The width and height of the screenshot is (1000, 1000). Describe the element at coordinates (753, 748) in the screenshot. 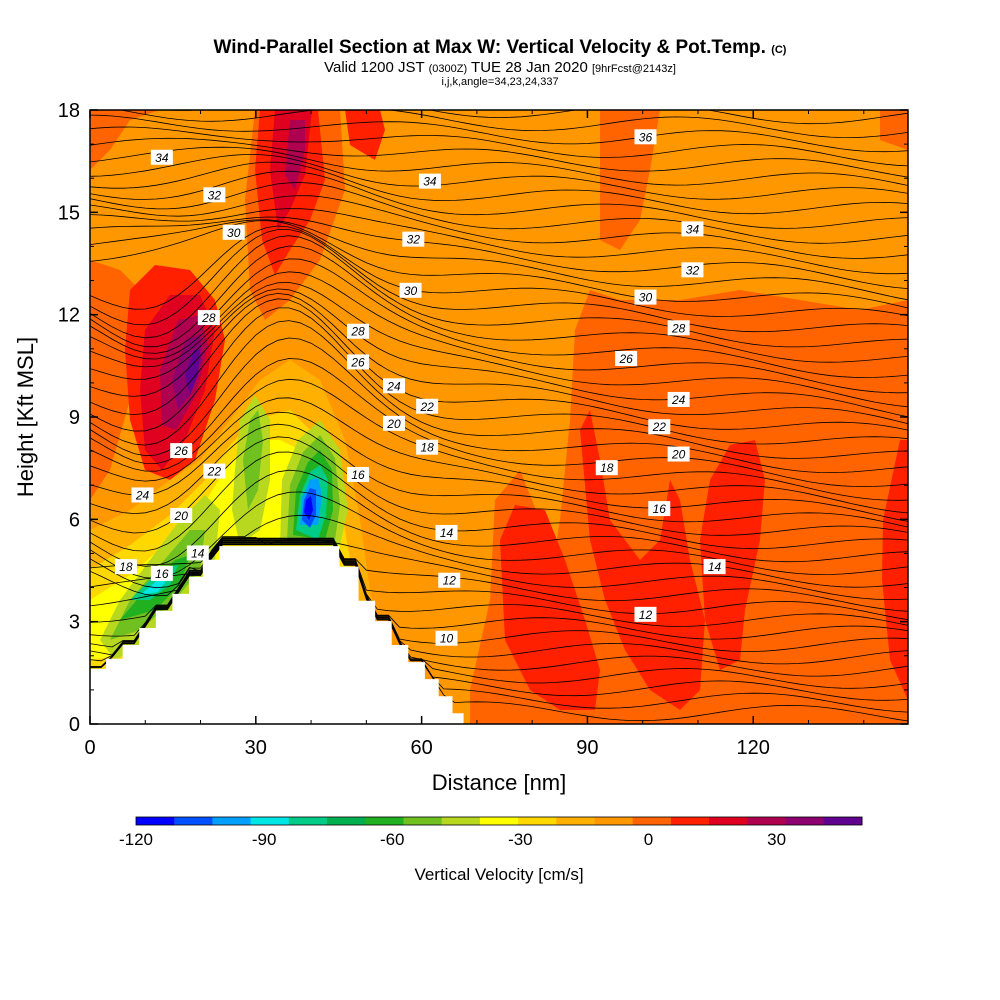

I see `x-tick-label: 120` at that location.